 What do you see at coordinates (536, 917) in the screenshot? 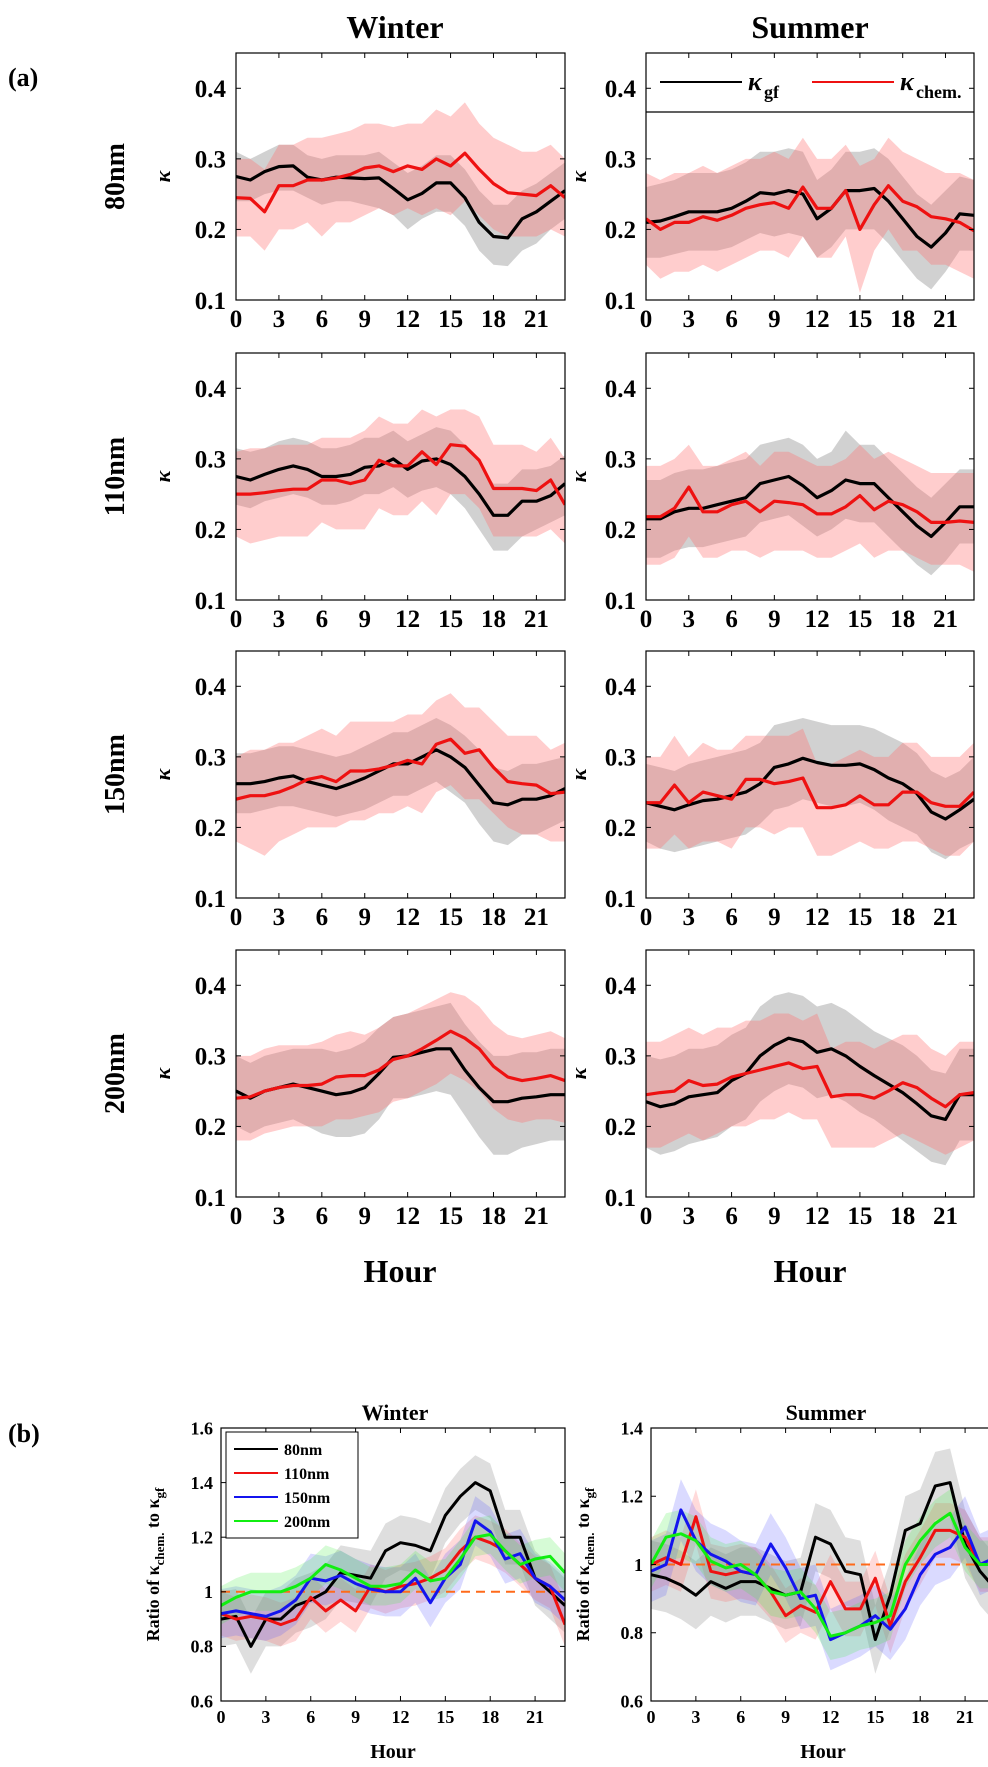
I see `x-tick-label-a-winter-150nm: 21` at bounding box center [536, 917].